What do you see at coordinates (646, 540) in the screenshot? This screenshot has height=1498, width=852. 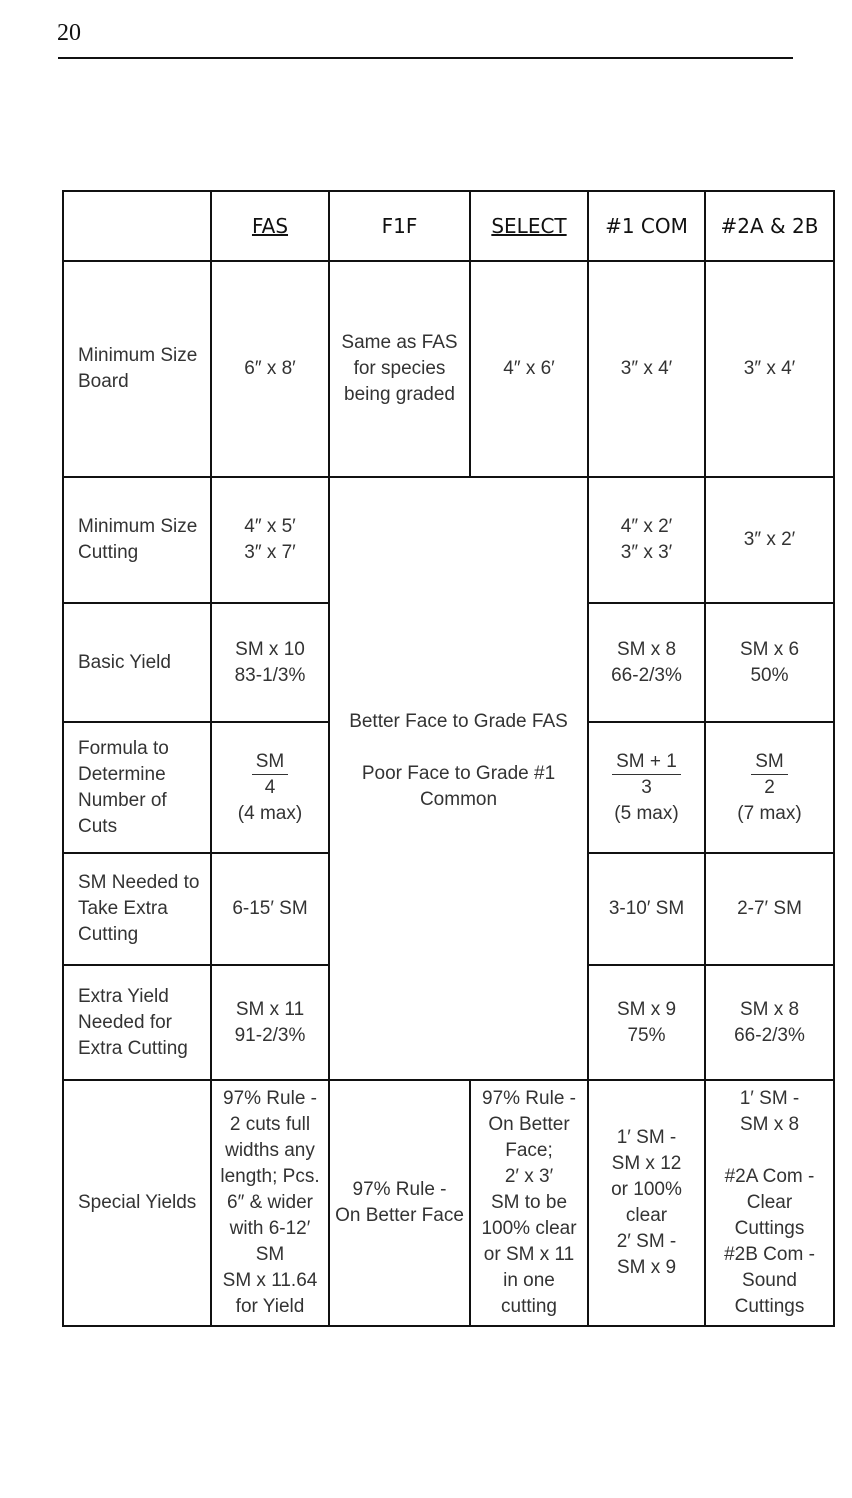 I see `cell: 4″ x 2′ 3″ x 3′` at bounding box center [646, 540].